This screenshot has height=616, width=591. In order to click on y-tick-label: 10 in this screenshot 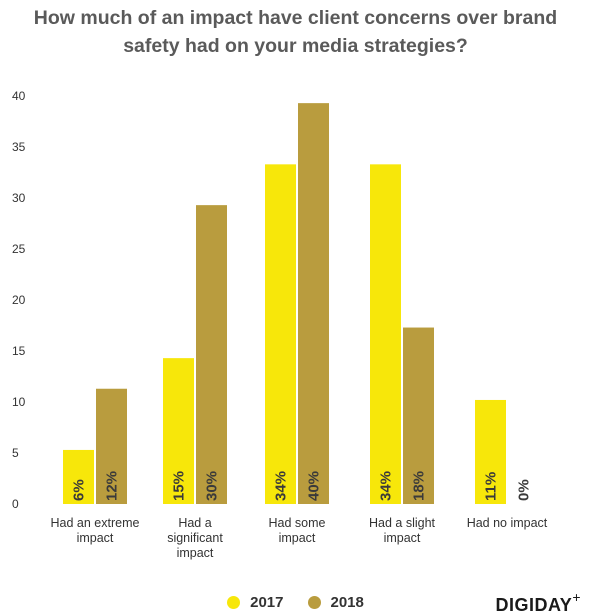, I will do `click(19, 402)`.